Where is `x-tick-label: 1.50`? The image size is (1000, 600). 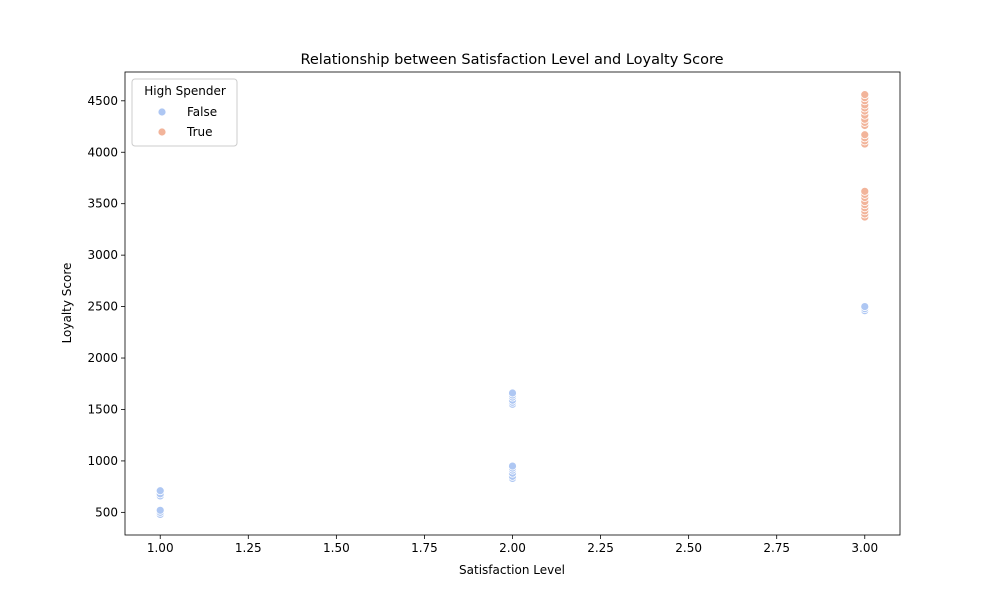
x-tick-label: 1.50 is located at coordinates (336, 548).